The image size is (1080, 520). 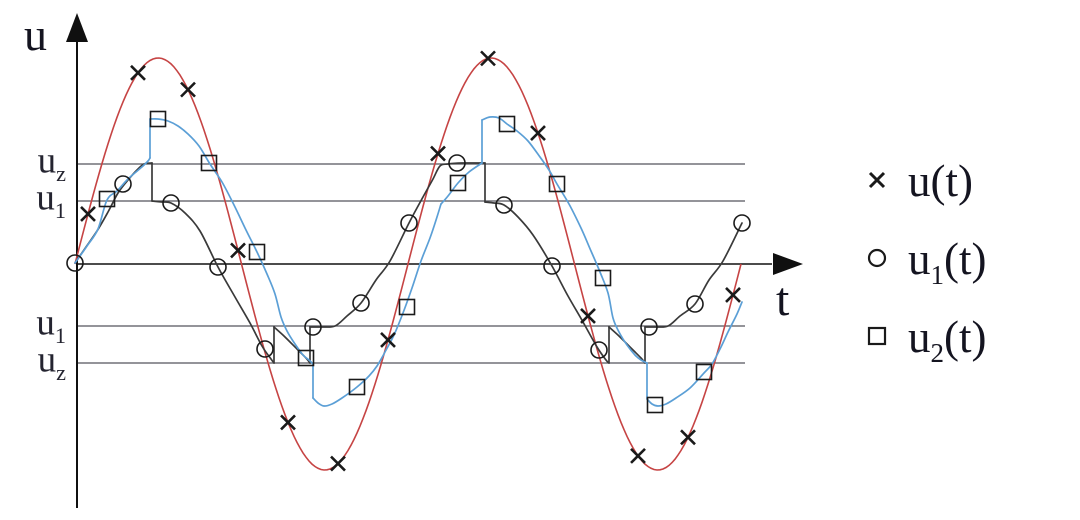 What do you see at coordinates (788, 264) in the screenshot?
I see `x-axis-arrowhead` at bounding box center [788, 264].